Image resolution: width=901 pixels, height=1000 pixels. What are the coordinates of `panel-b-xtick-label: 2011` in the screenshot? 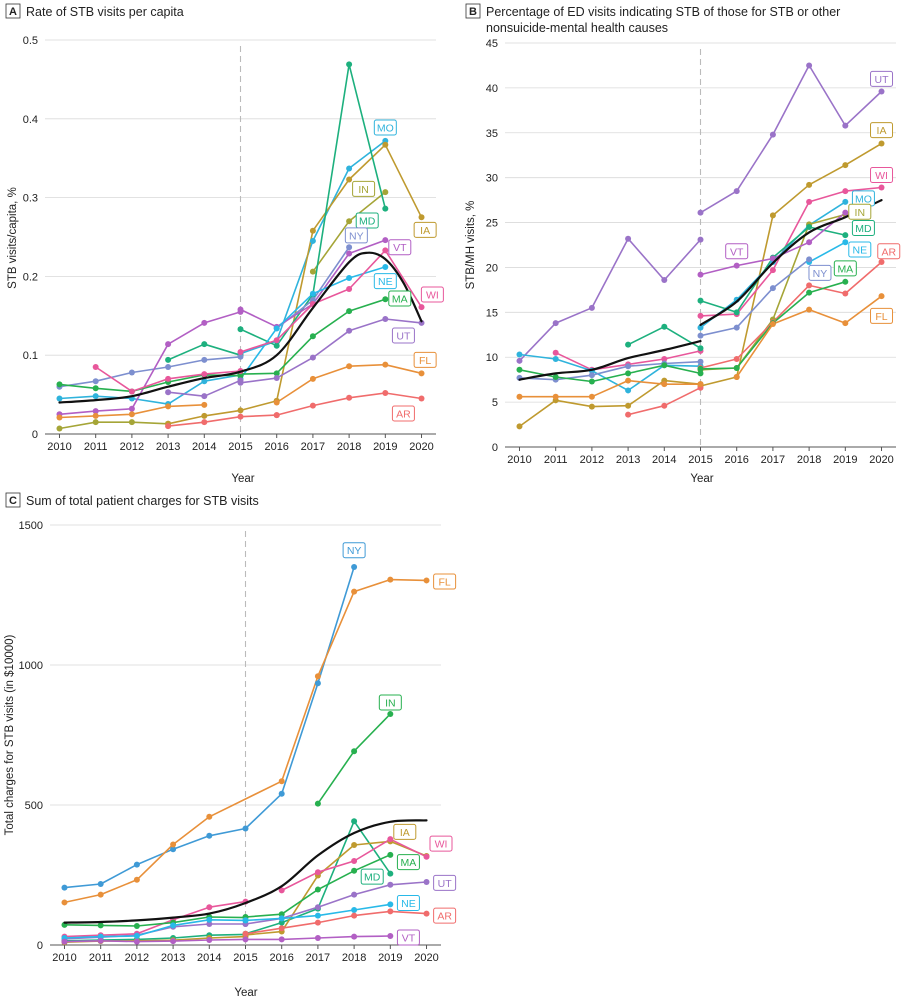 It's located at (556, 460).